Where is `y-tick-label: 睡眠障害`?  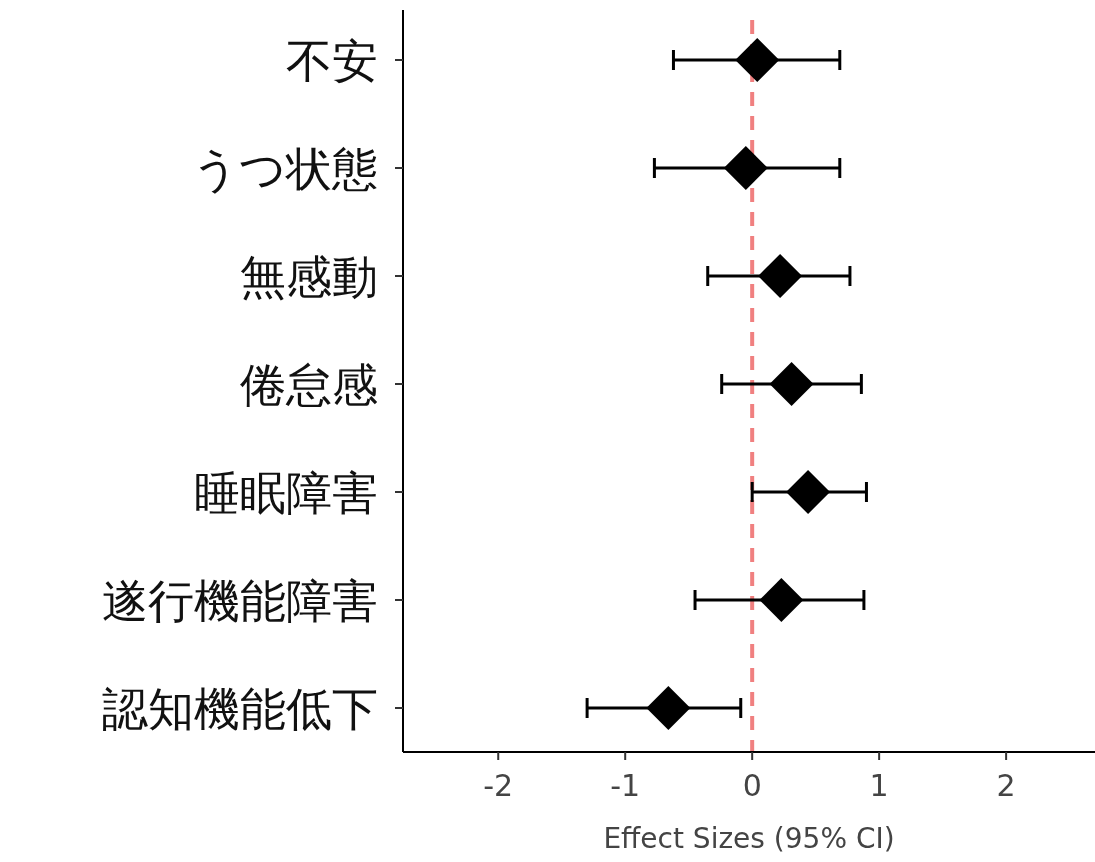 y-tick-label: 睡眠障害 is located at coordinates (286, 492).